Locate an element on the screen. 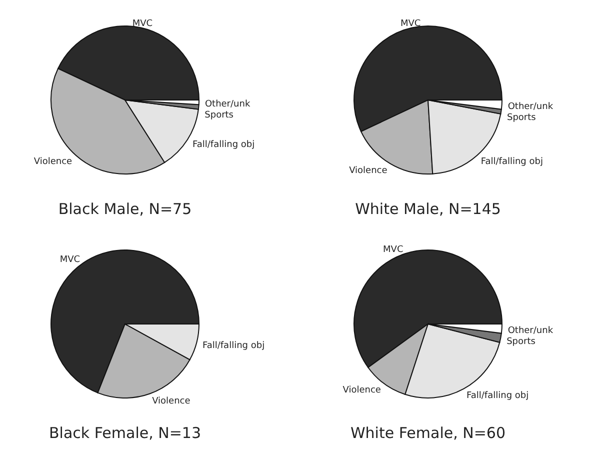 Image resolution: width=606 pixels, height=449 pixels. text: Black Male, N=75 is located at coordinates (125, 209).